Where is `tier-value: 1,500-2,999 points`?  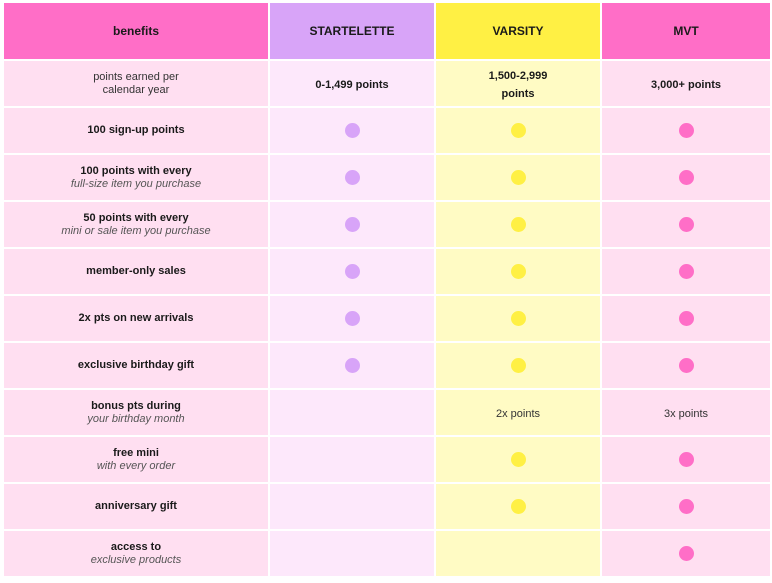
tier-value: 1,500-2,999 points is located at coordinates (518, 84).